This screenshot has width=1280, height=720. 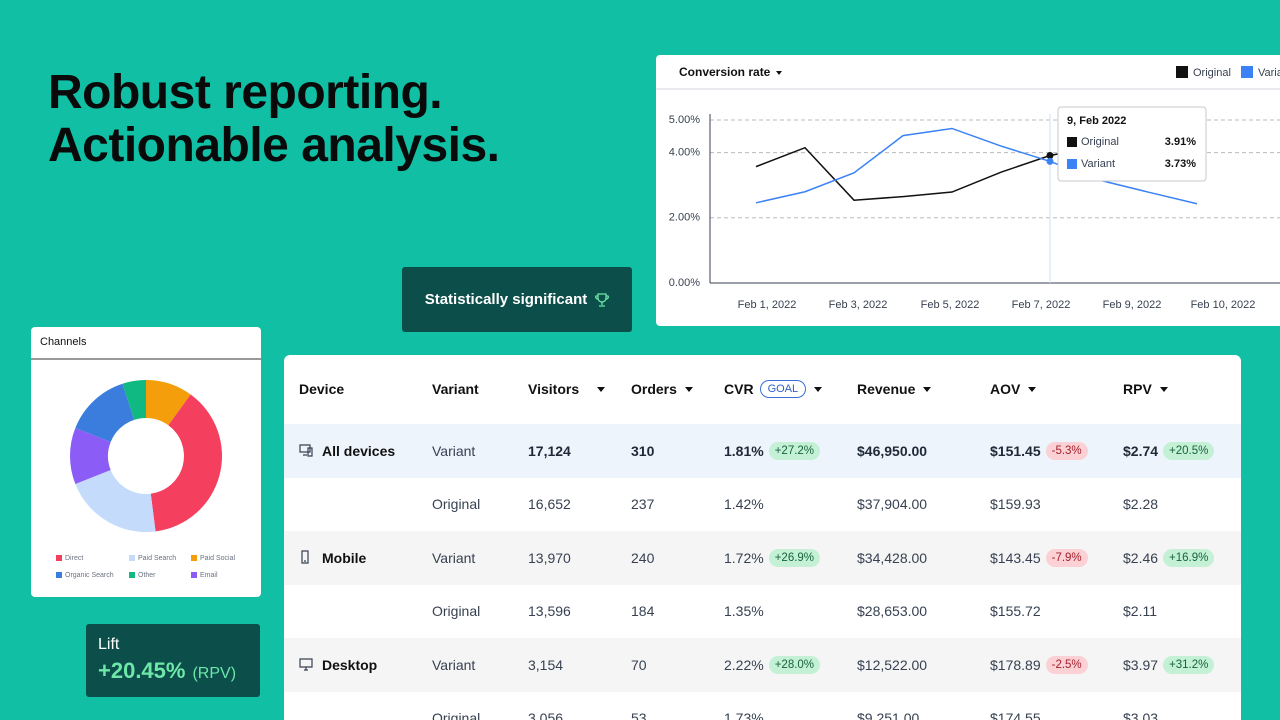 I want to click on tooltip-box, so click(x=1132, y=144).